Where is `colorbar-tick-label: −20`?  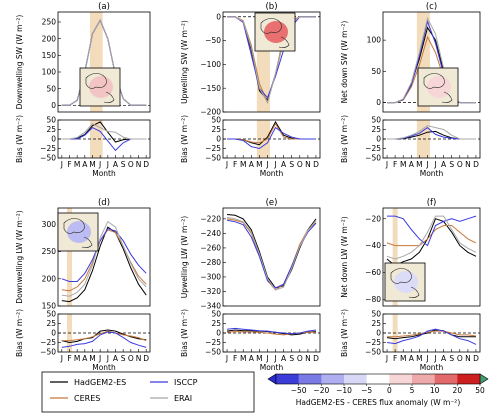 colorbar-tick-label: −20 is located at coordinates (321, 390).